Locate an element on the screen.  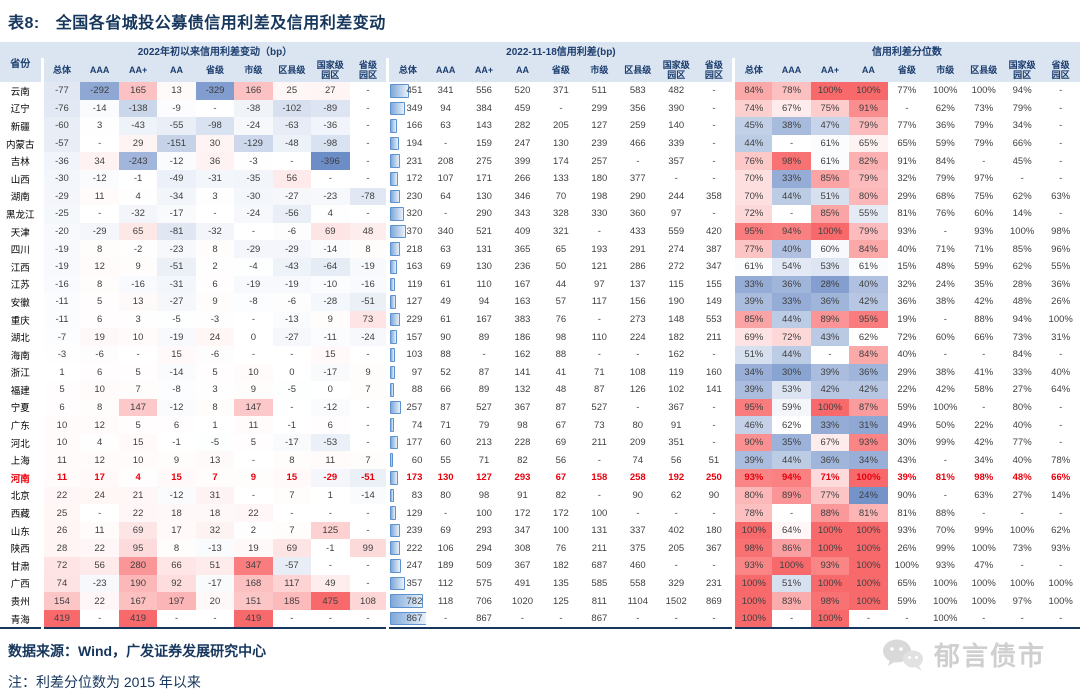
province-header: 省份 is located at coordinates (21, 62).